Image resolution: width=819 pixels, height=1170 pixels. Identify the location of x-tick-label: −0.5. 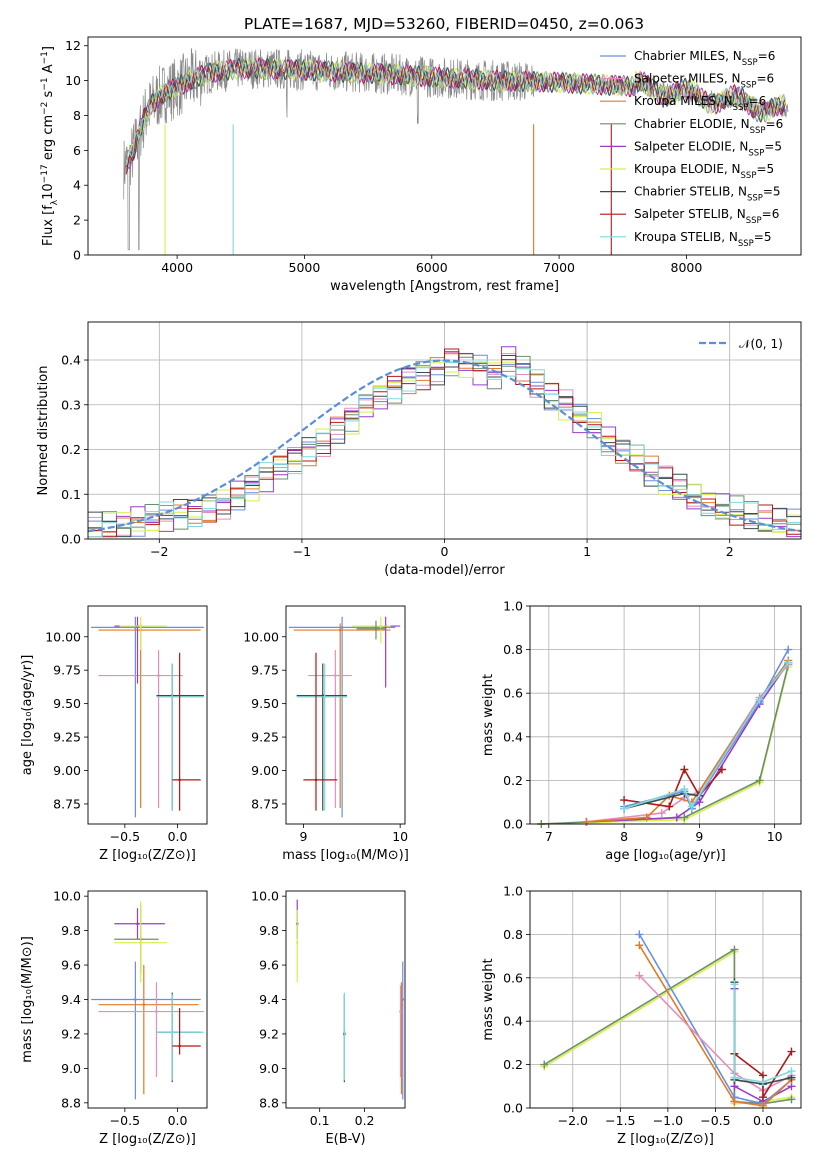
(125, 1120).